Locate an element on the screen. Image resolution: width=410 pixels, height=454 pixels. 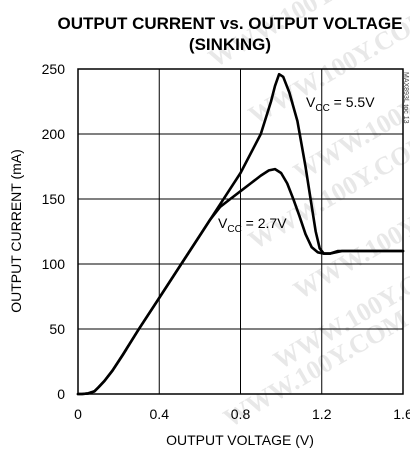
y-tick-label: 100 is located at coordinates (54, 264).